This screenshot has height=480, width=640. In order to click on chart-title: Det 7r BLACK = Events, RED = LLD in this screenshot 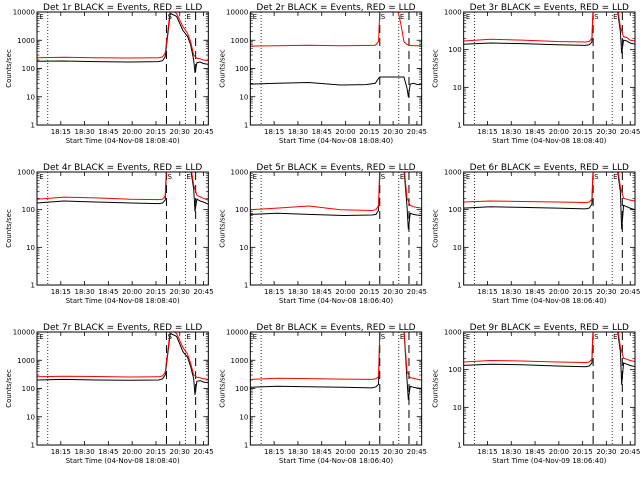, I will do `click(122, 328)`.